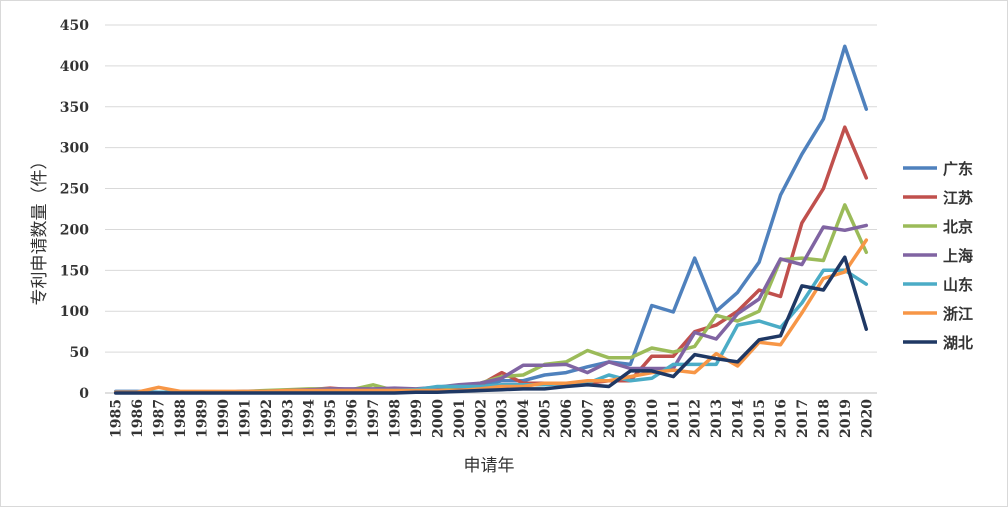 This screenshot has height=508, width=1008. I want to click on legend-label: 浙江, so click(958, 314).